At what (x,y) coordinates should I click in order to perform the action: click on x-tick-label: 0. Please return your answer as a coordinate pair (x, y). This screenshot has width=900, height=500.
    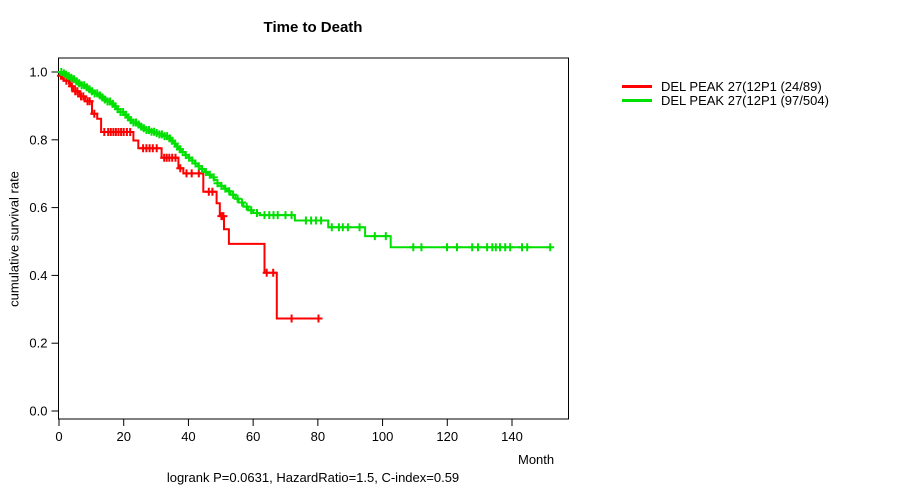
    Looking at the image, I should click on (58, 436).